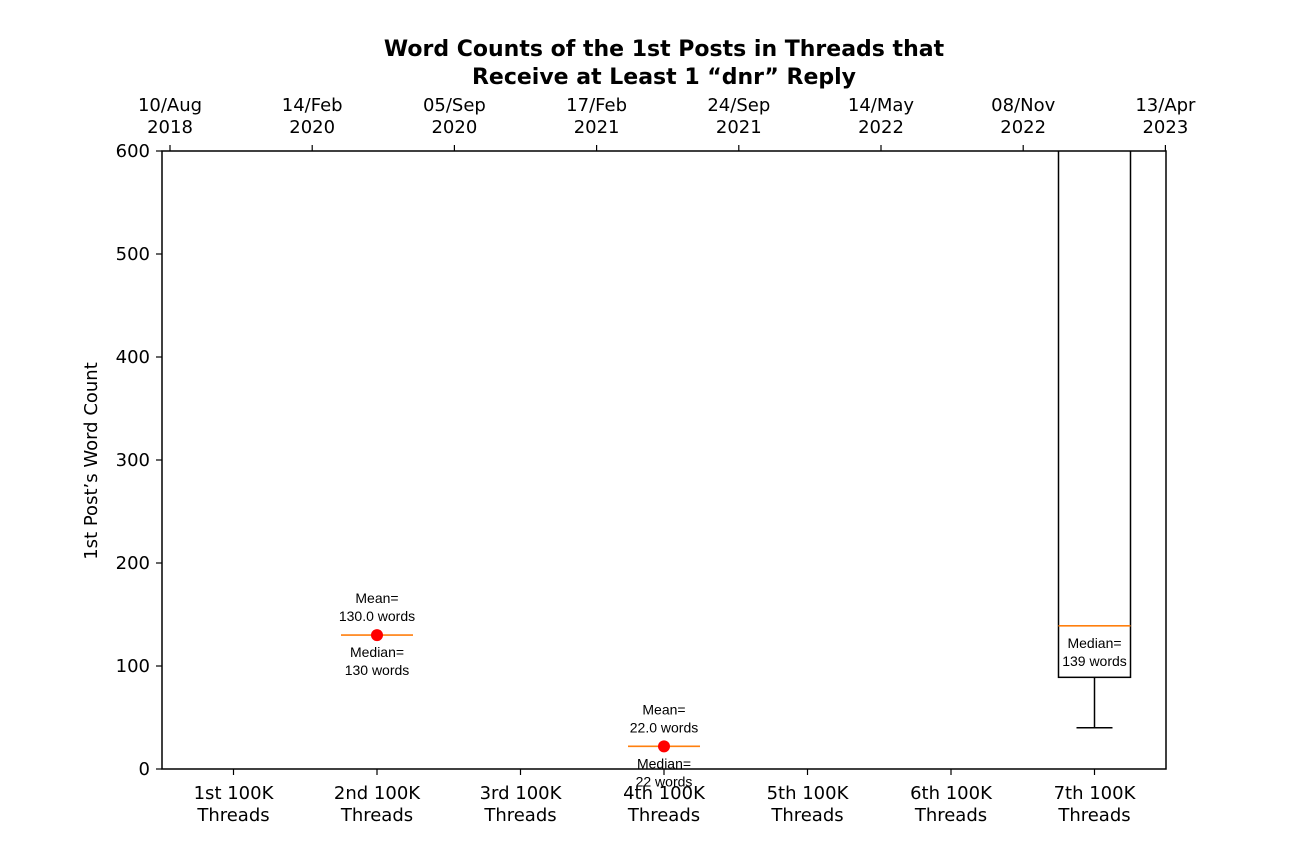 This screenshot has width=1296, height=864. I want to click on top-tick-label: 10/Aug 2018, so click(170, 116).